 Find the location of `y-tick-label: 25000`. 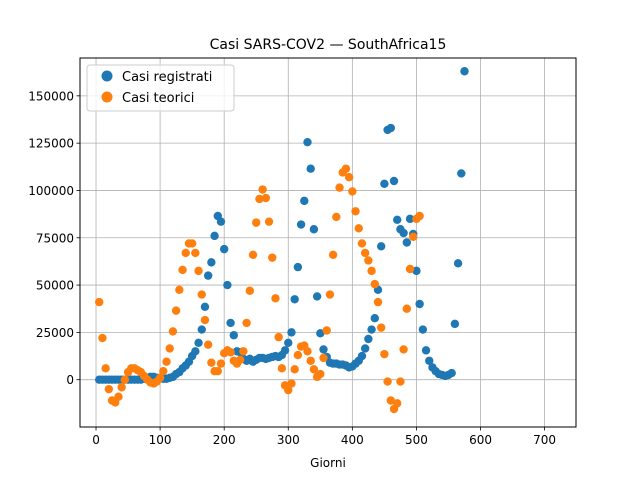

y-tick-label: 25000 is located at coordinates (55, 333).